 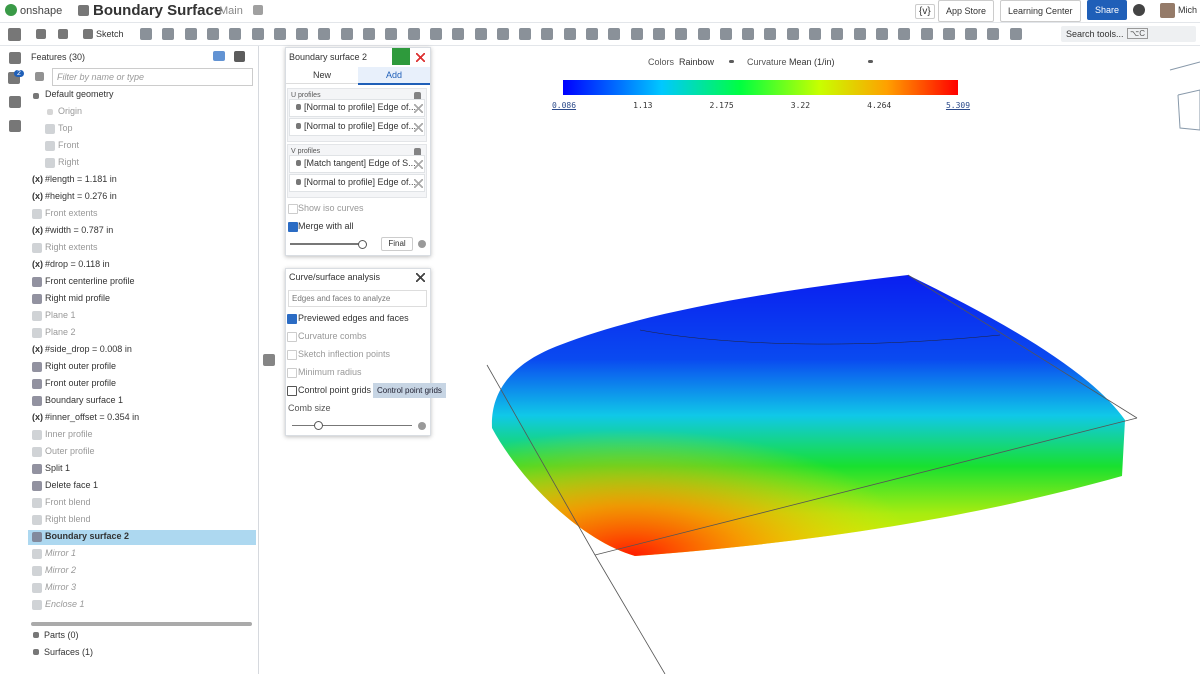 What do you see at coordinates (77, 264) in the screenshot?
I see `feature-item: #drop = 0.118 in` at bounding box center [77, 264].